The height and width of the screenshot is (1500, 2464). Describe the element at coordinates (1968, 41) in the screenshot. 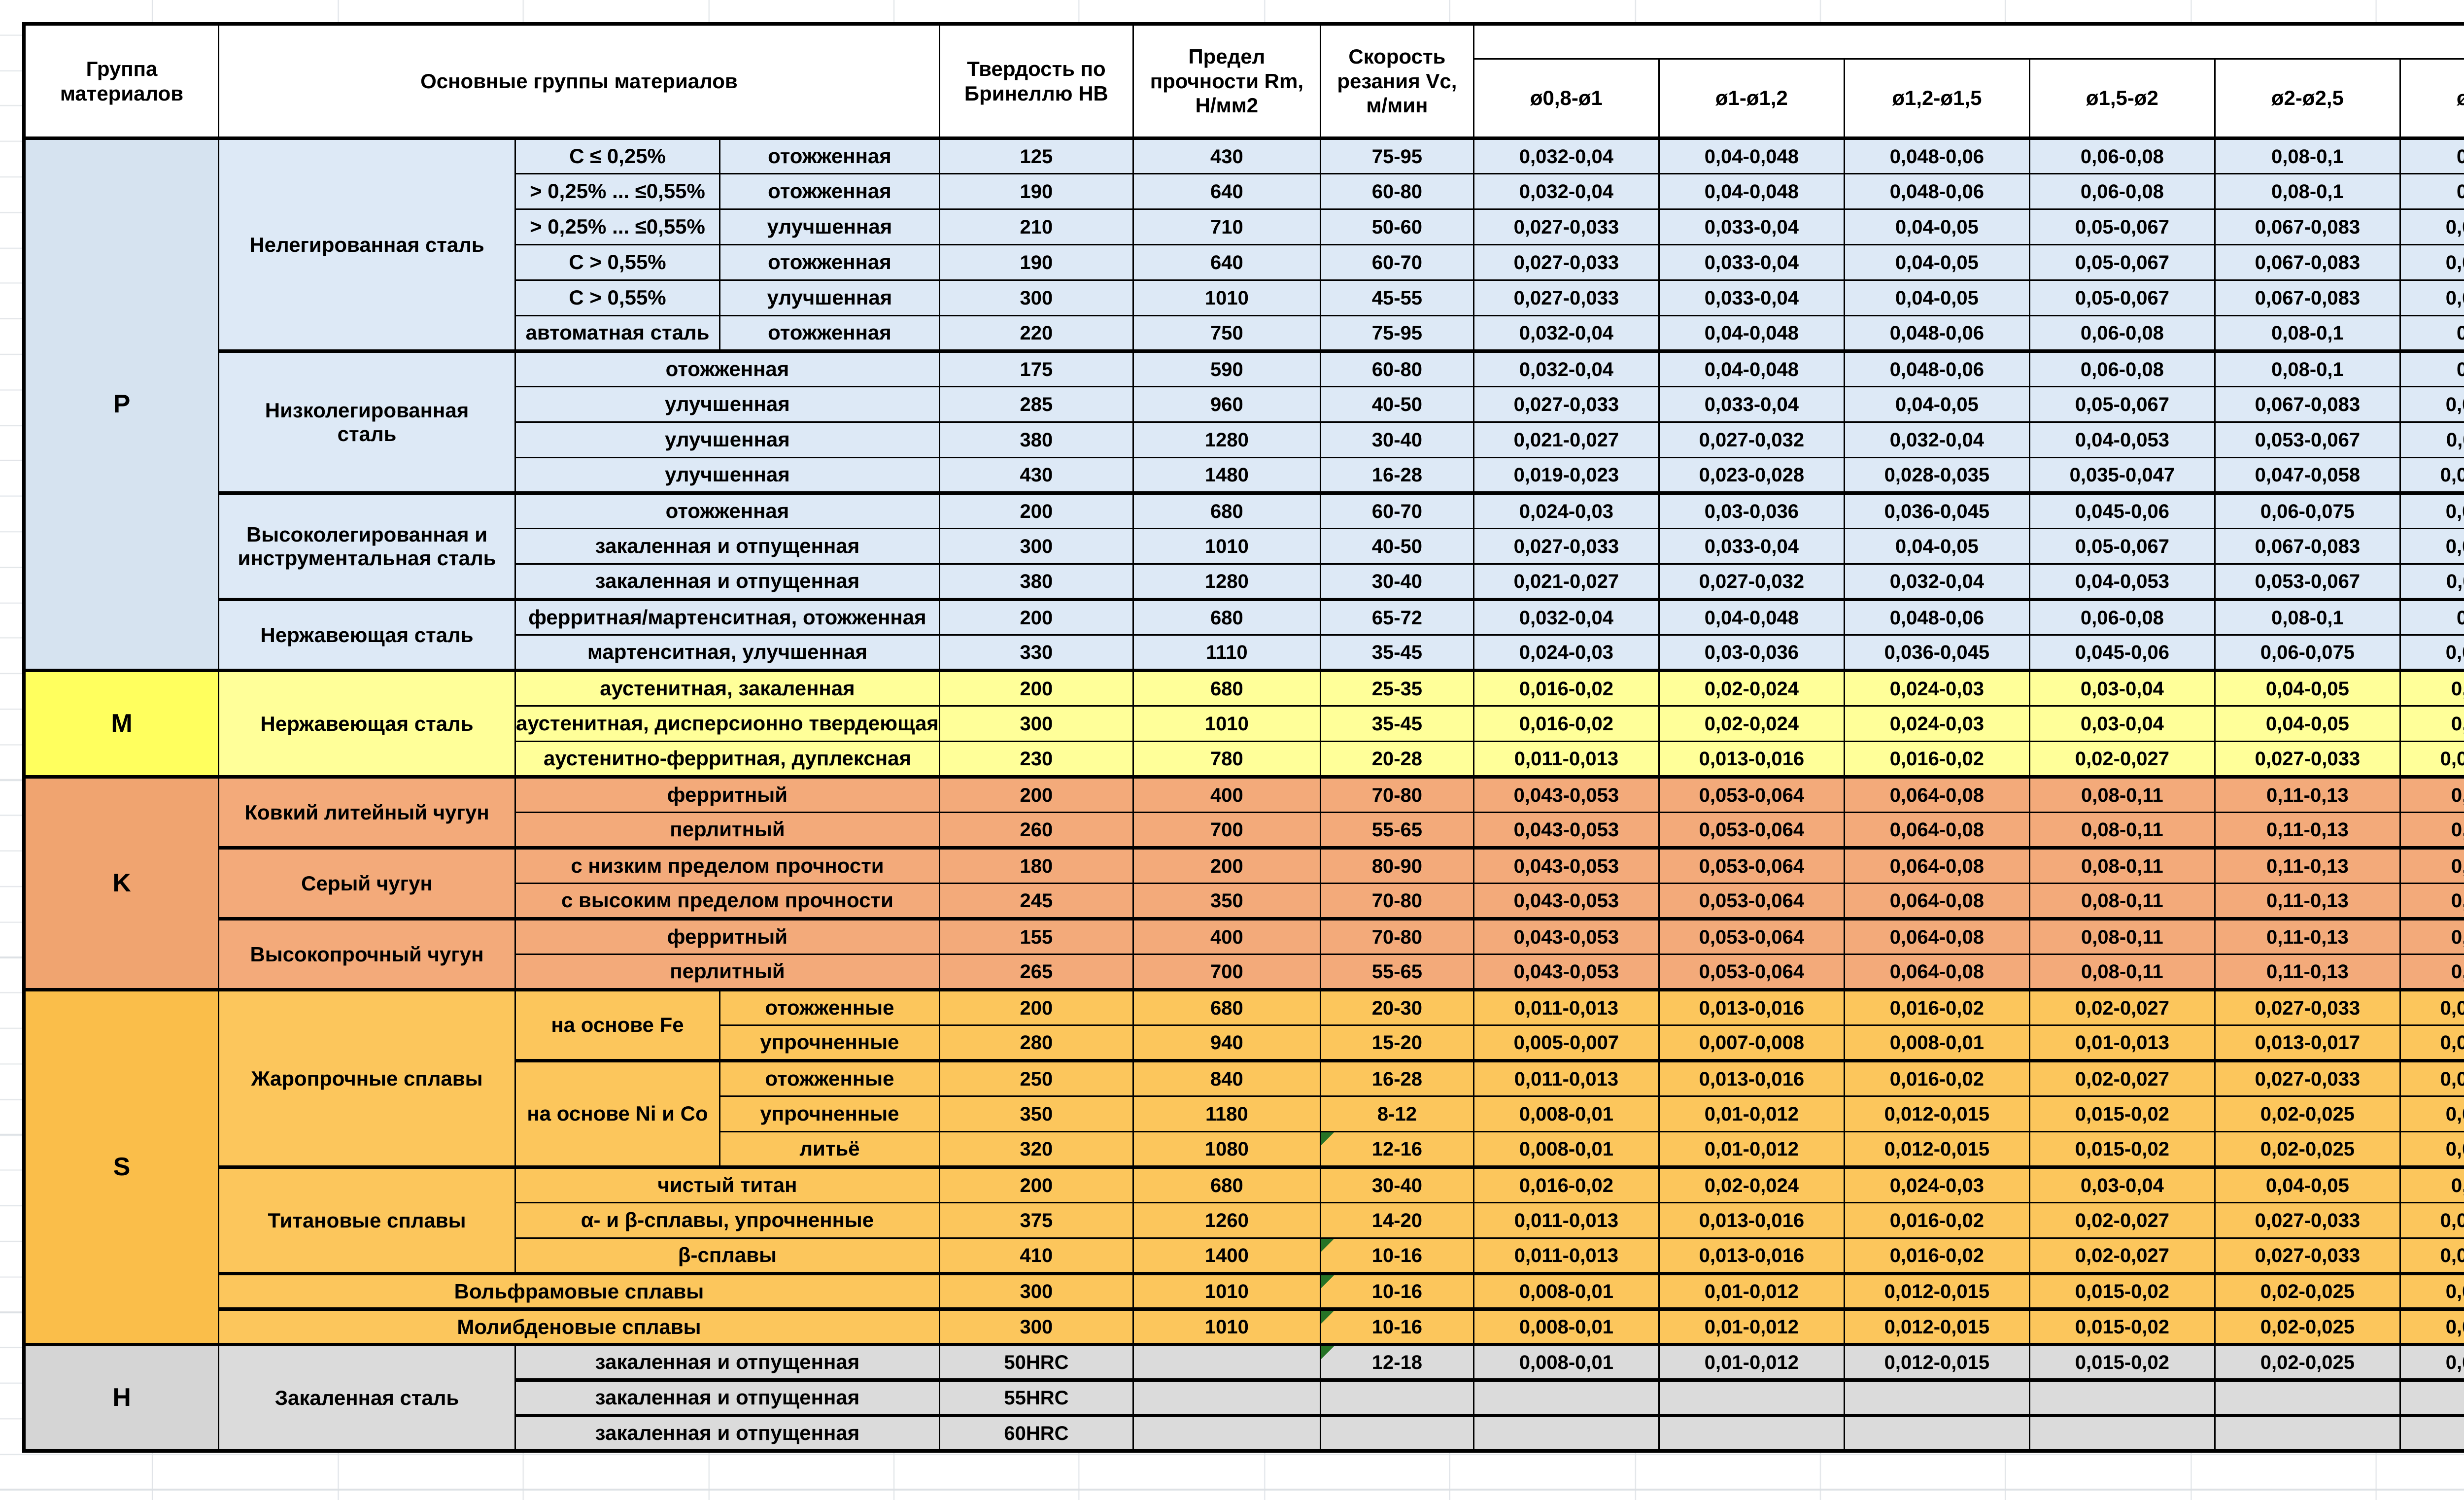

I see `header-feed-fn: Подача Fn, мм/об` at that location.